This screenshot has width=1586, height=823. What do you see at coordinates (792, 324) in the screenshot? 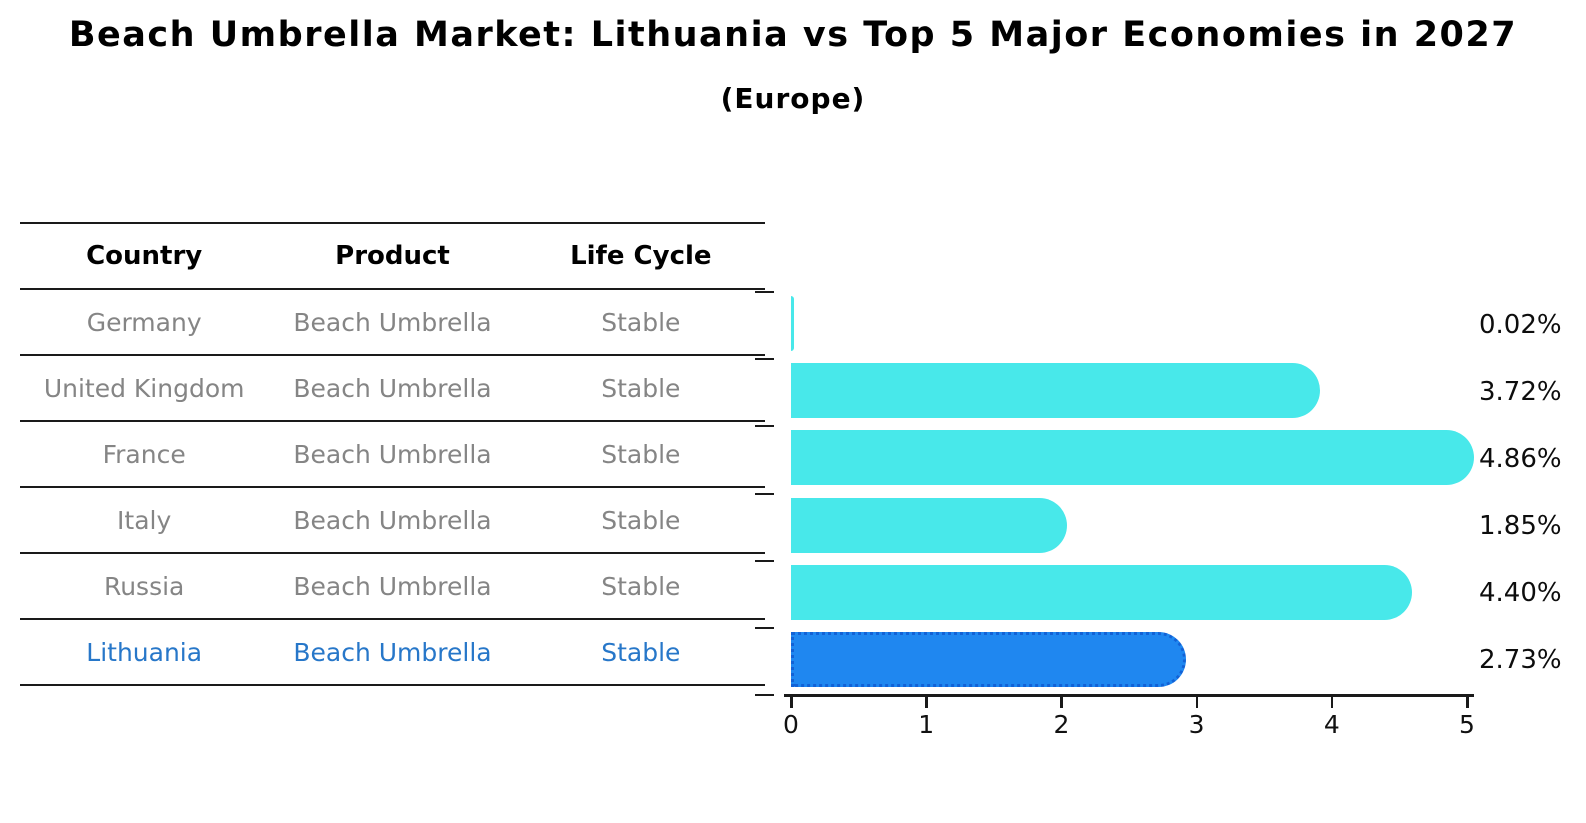
I see `bar-germany` at bounding box center [792, 324].